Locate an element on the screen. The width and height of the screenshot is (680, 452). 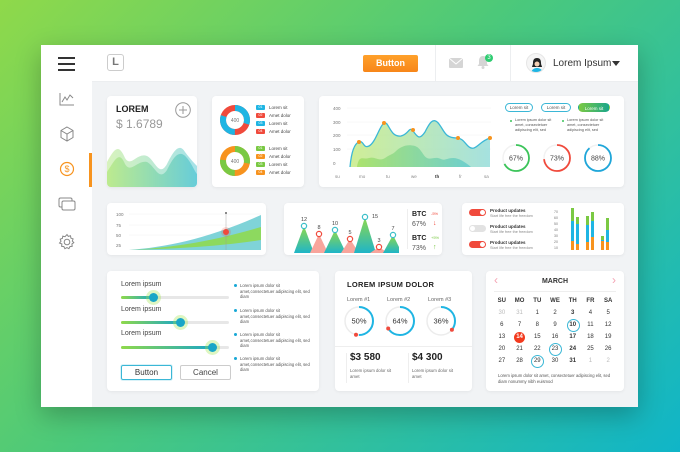
svg-text: 8 is located at coordinates (318, 228).